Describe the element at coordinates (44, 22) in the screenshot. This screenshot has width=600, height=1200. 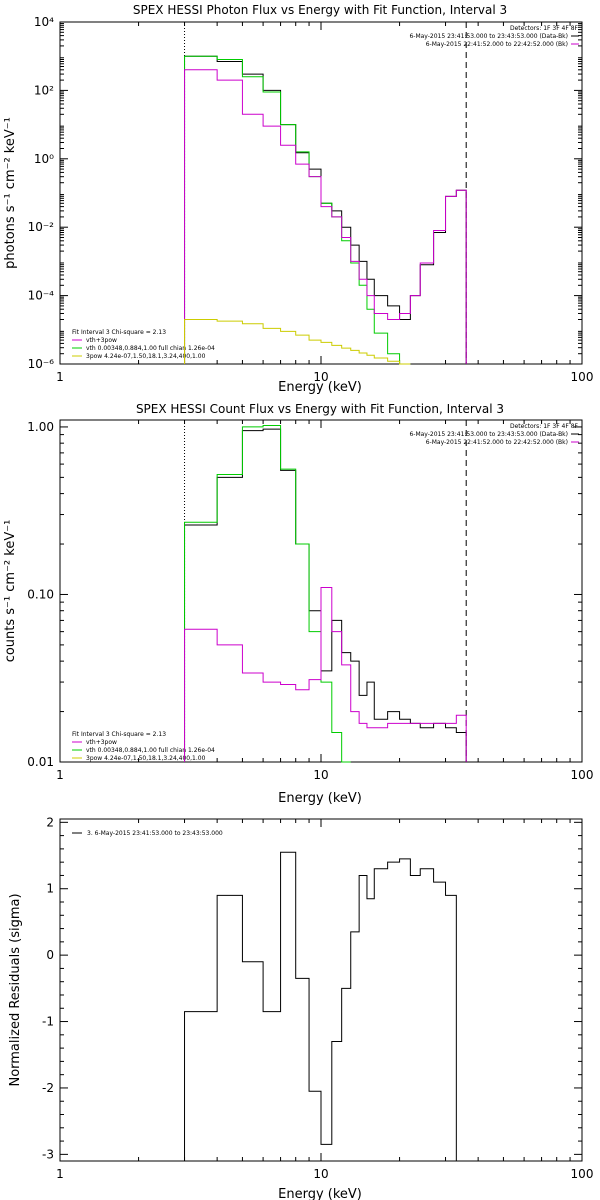
I see `photon-flux-y-tick-label: 10⁴` at that location.